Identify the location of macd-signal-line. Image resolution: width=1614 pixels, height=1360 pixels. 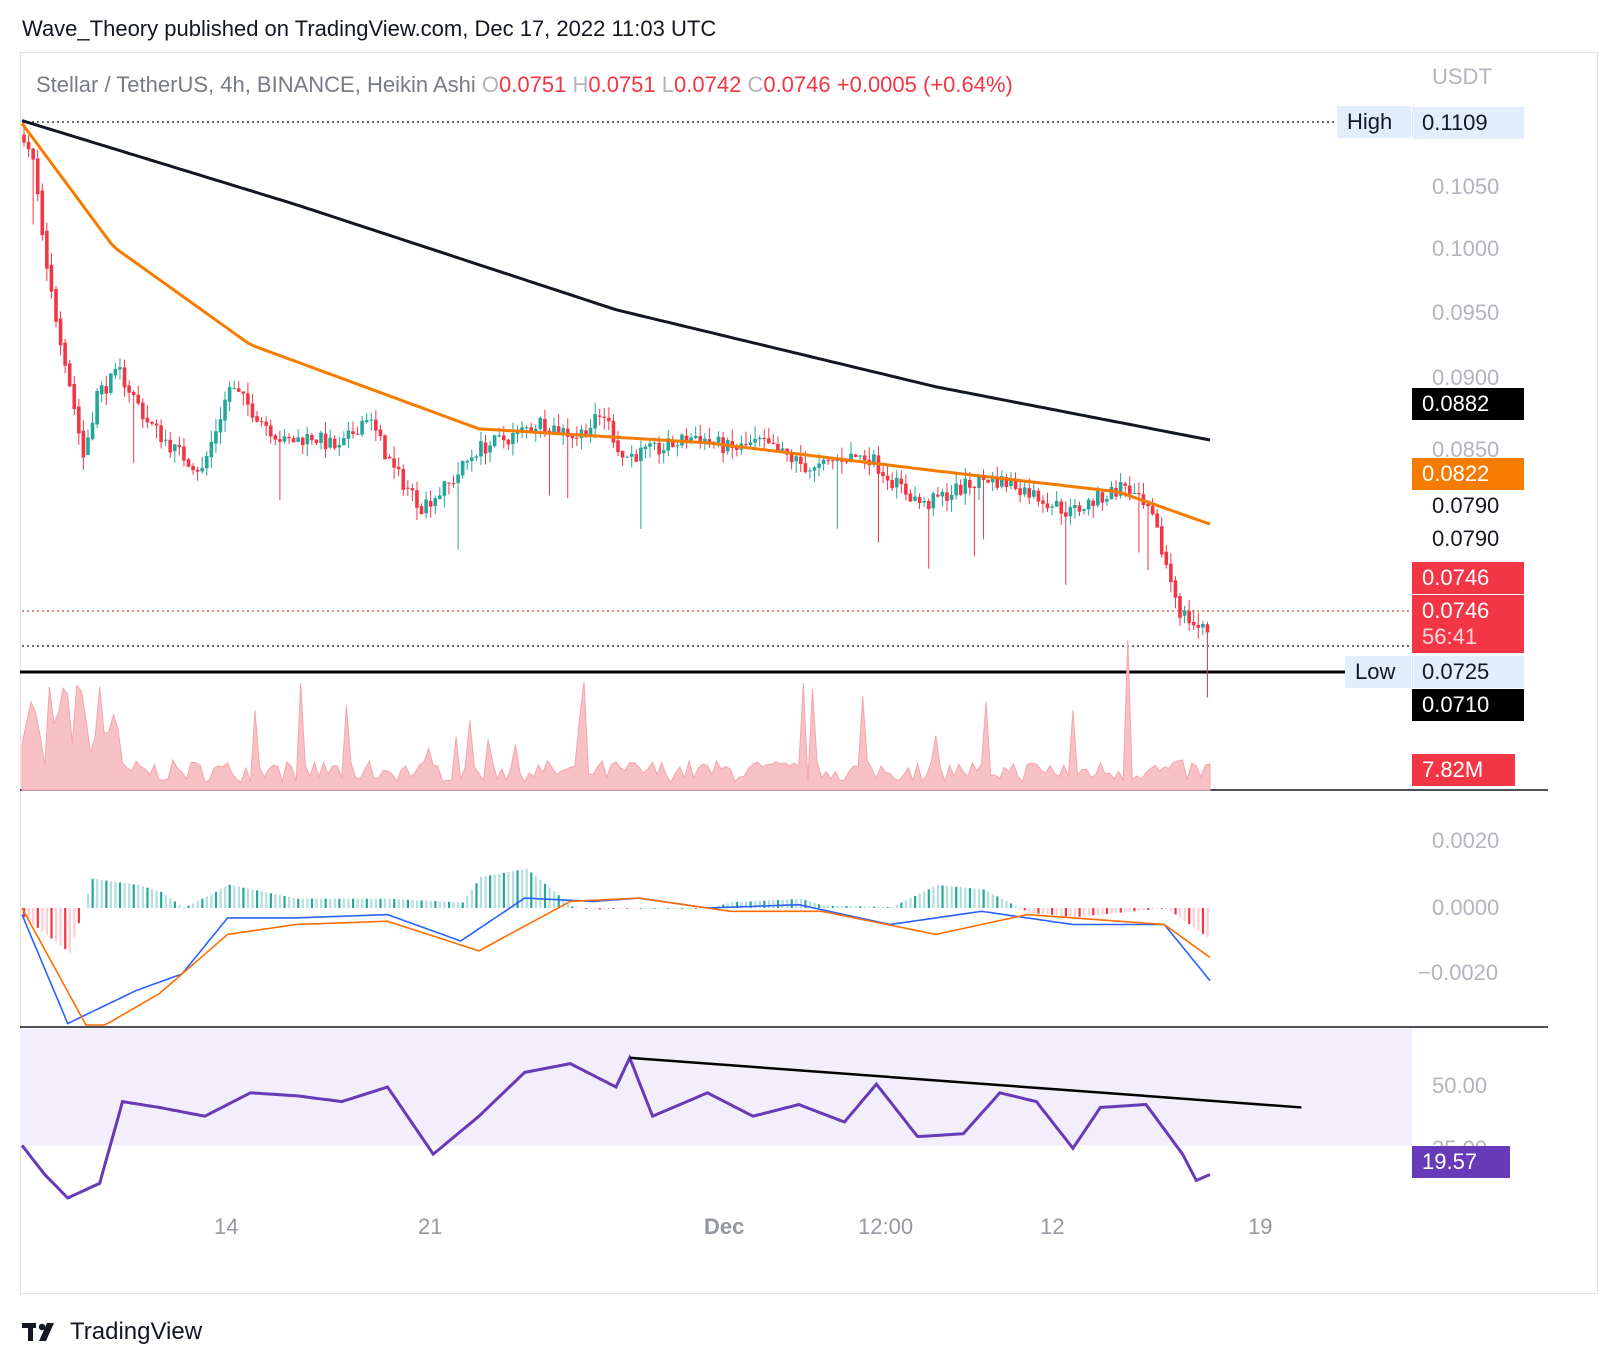
(616, 961).